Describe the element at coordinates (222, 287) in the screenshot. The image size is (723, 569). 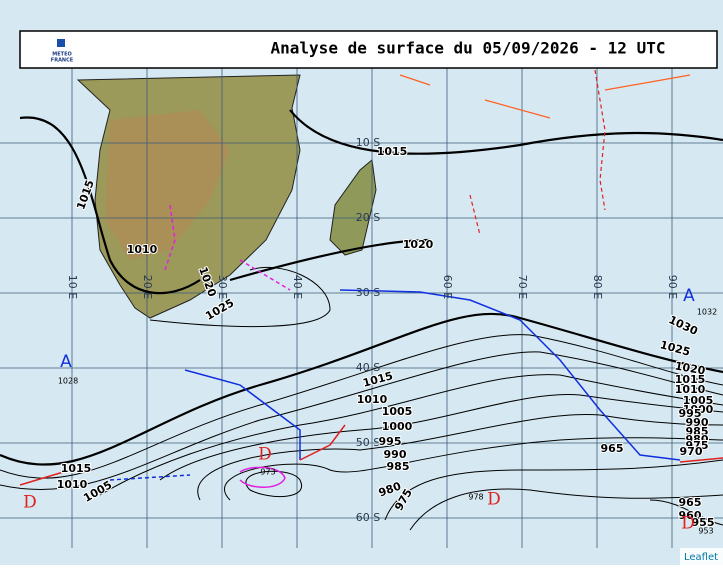
I see `longitude-label: 30 E` at that location.